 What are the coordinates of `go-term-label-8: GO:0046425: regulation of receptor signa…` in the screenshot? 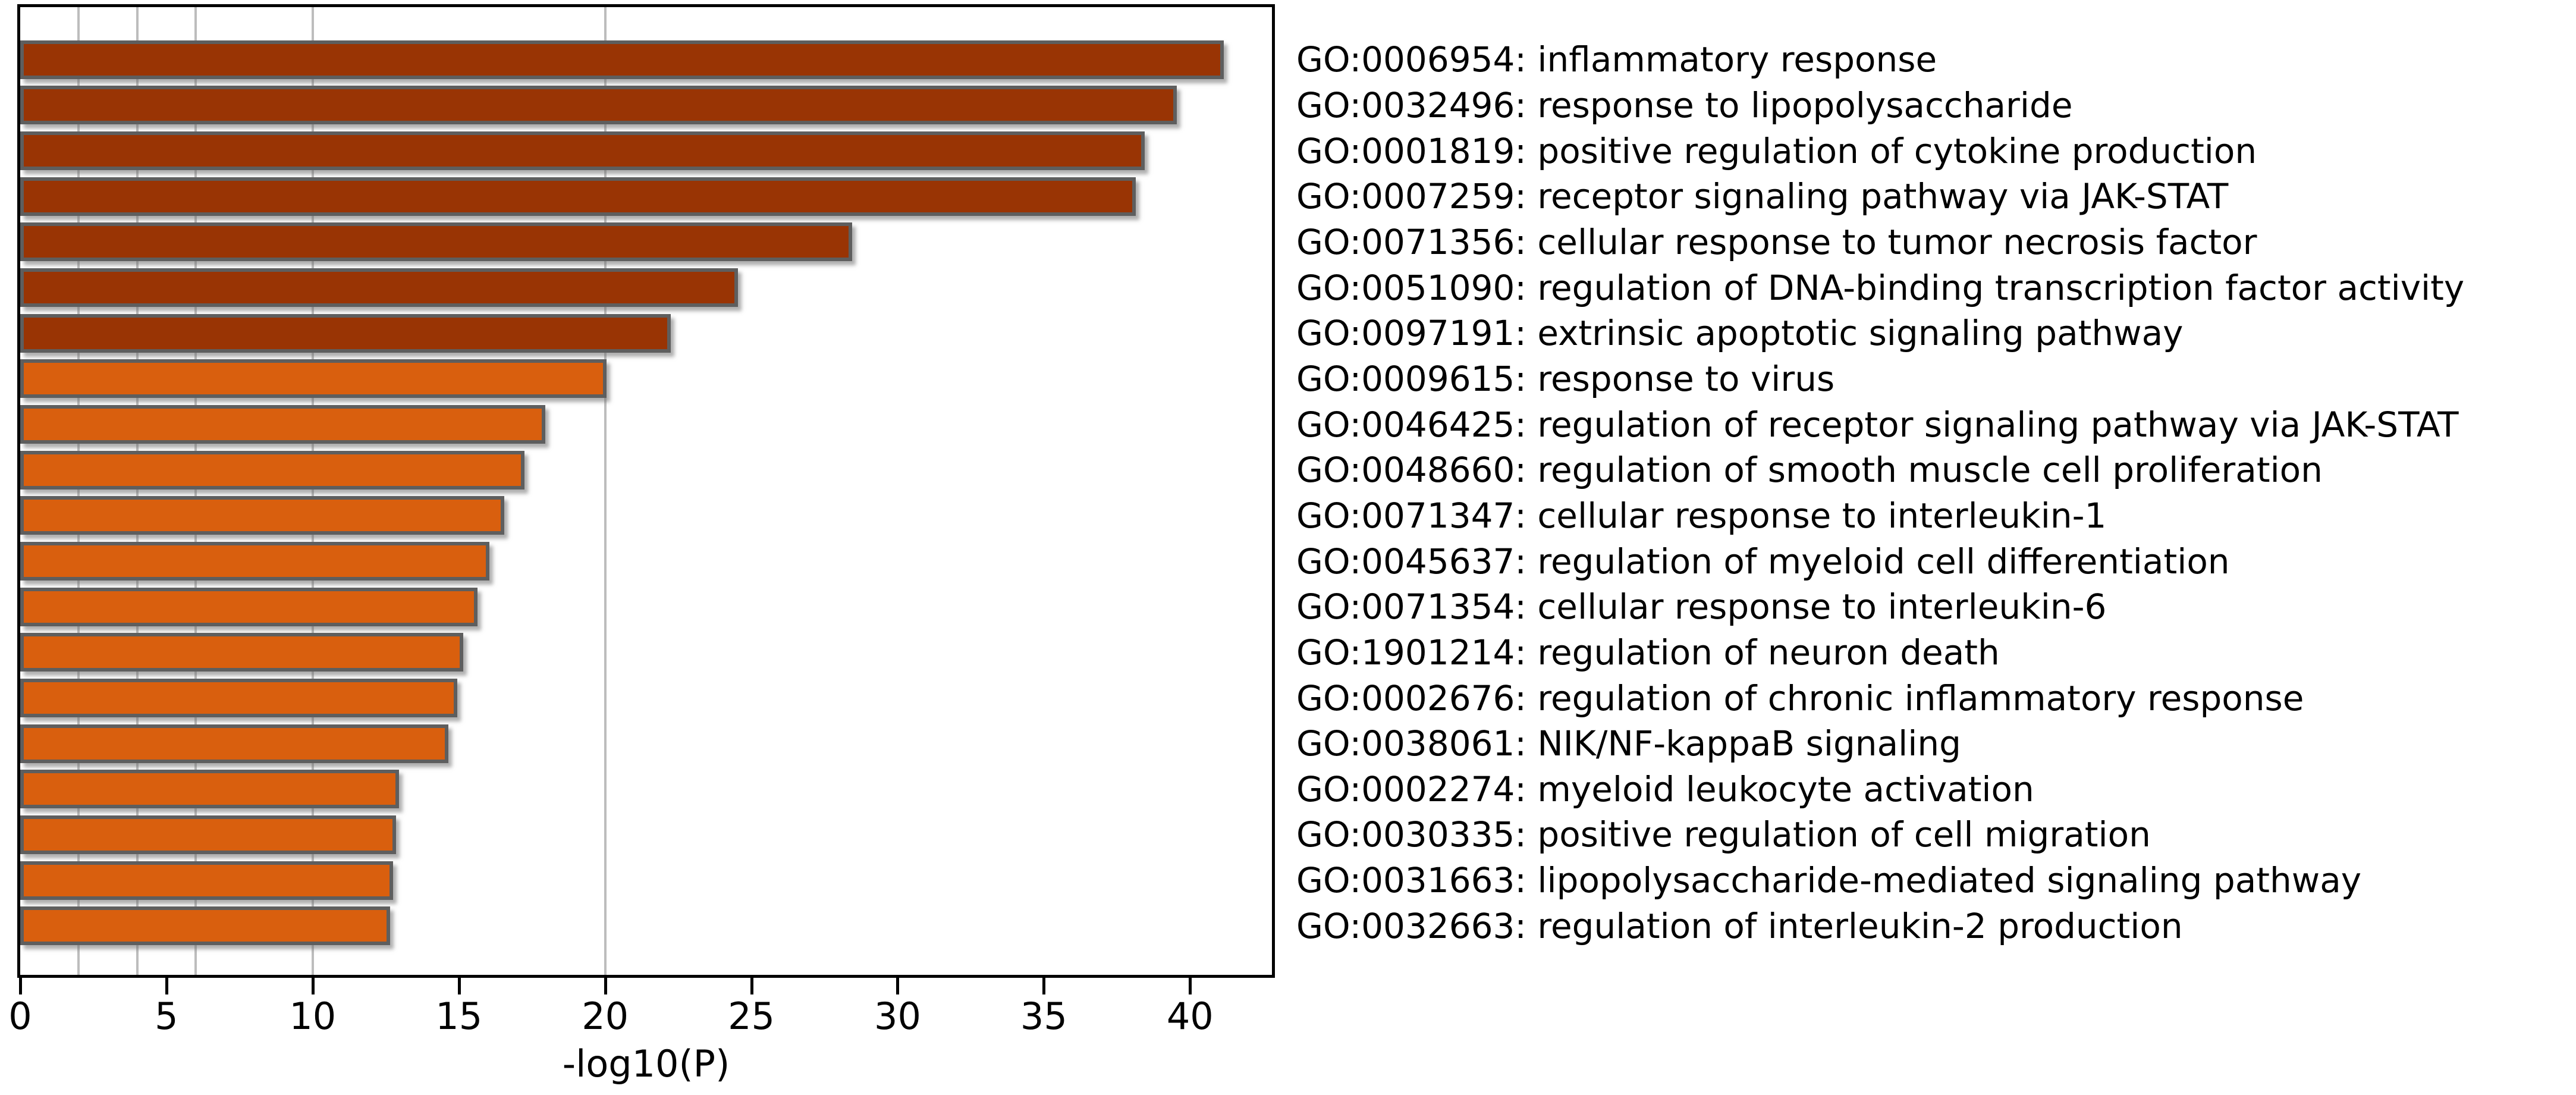 It's located at (1877, 425).